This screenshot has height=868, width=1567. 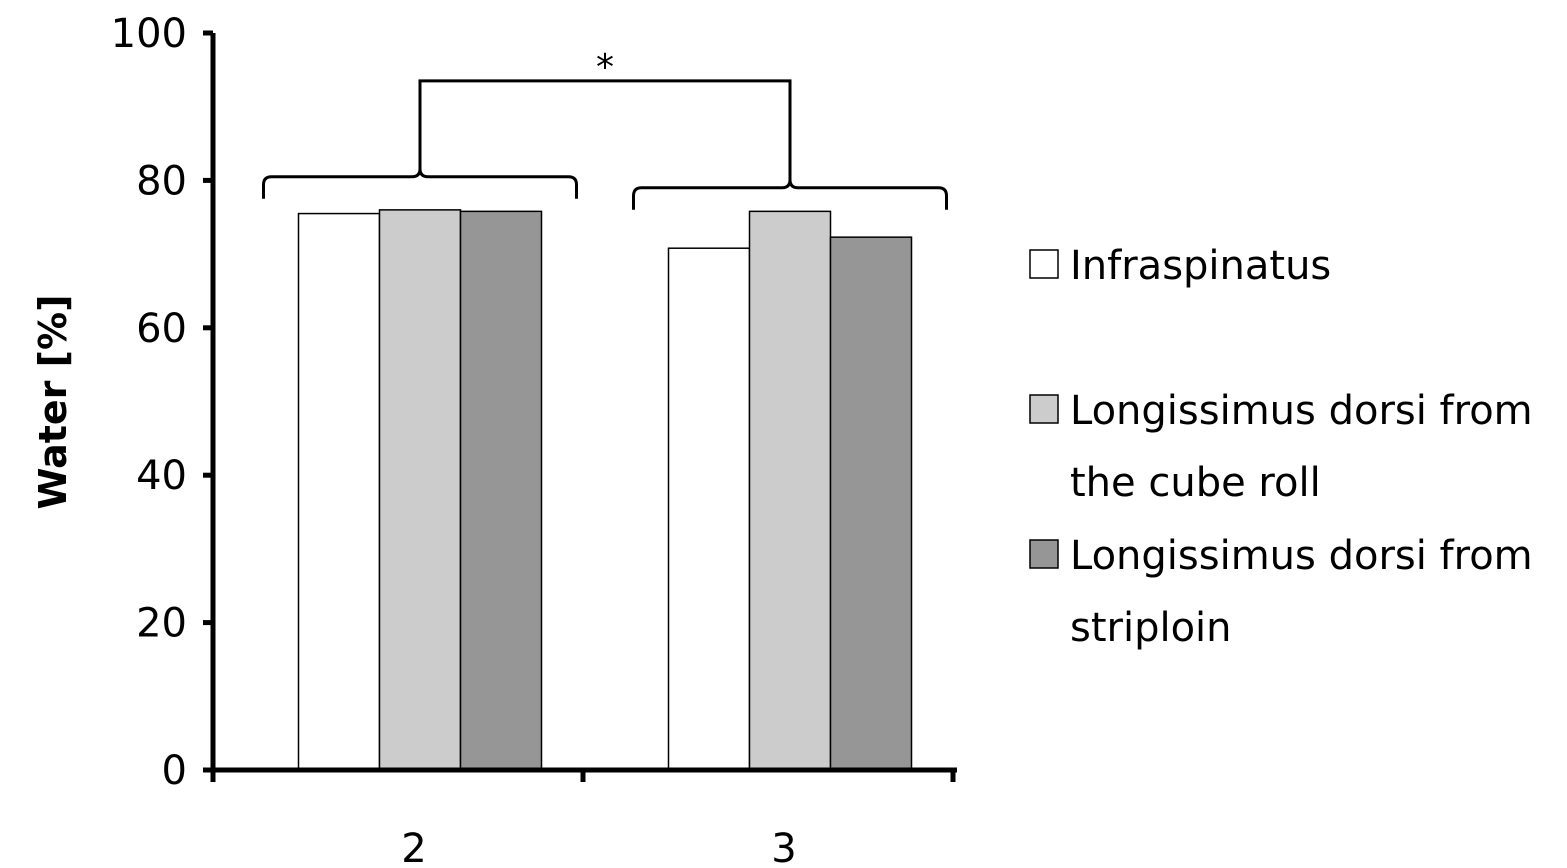 What do you see at coordinates (161, 624) in the screenshot?
I see `y-tick-label: 20` at bounding box center [161, 624].